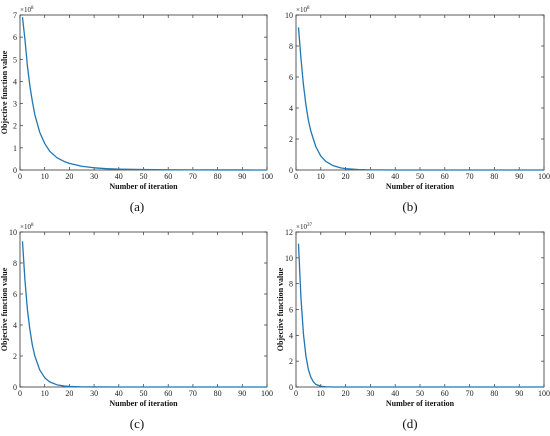 The width and height of the screenshot is (550, 436). What do you see at coordinates (137, 206) in the screenshot?
I see `panel-caption: (a)` at bounding box center [137, 206].